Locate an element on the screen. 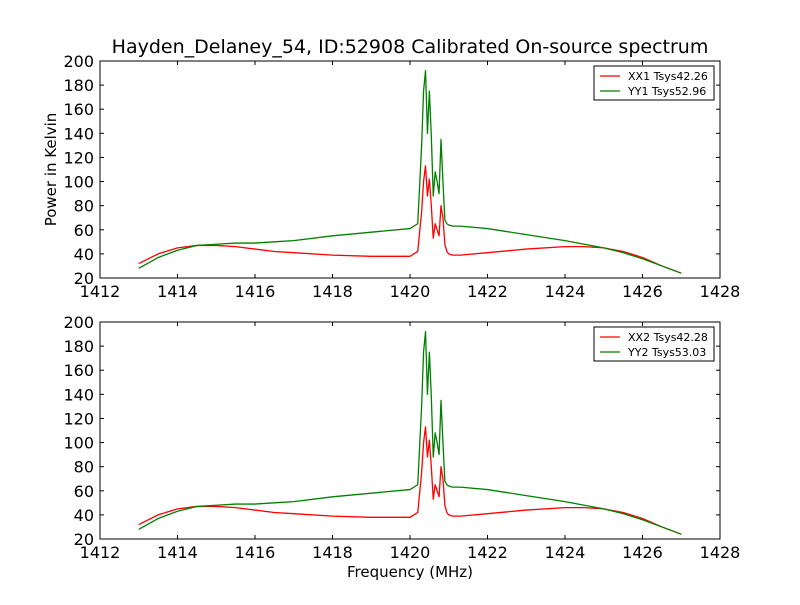  legend-entry-label: XX1 Tsys42.26 is located at coordinates (668, 76).